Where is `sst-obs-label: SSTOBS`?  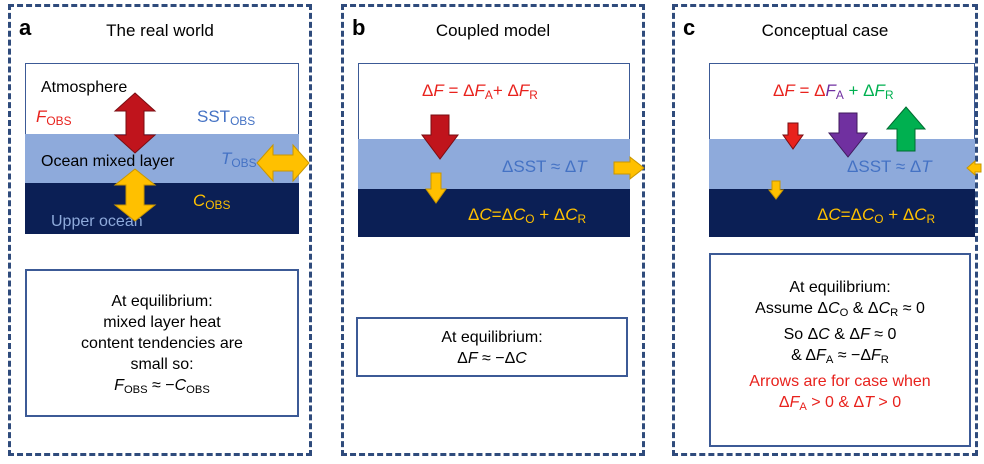 sst-obs-label: SSTOBS is located at coordinates (226, 117).